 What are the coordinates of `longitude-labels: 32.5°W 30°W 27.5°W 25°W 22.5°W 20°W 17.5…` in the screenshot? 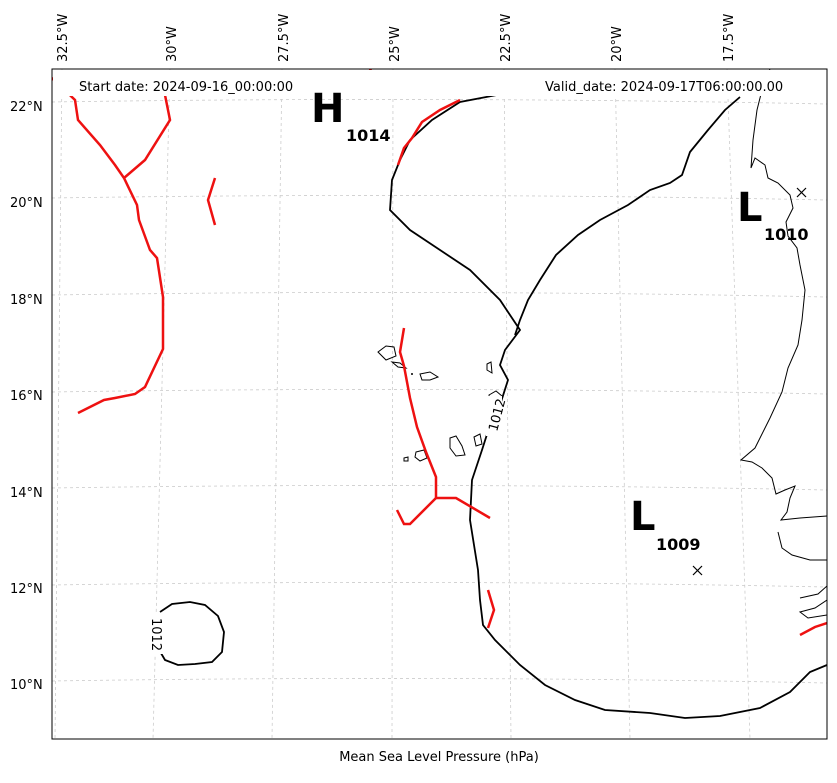 It's located at (396, 38).